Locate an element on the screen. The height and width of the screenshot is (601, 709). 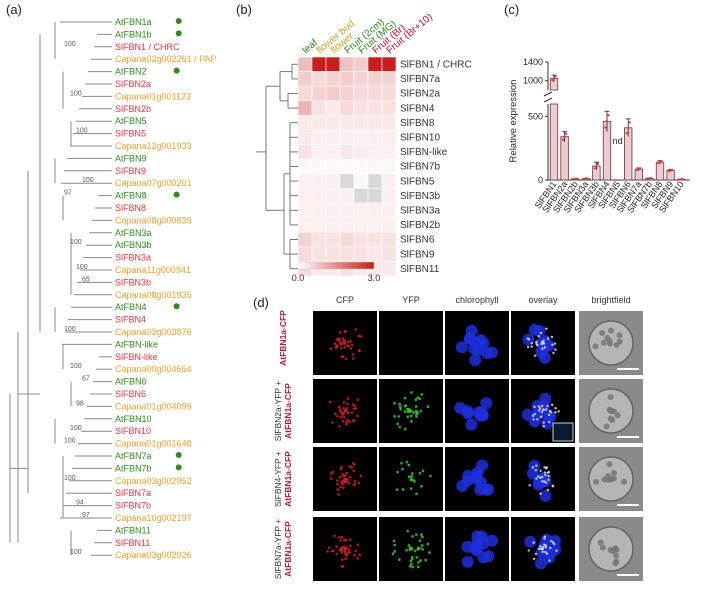
bootstrap-value: 97 is located at coordinates (86, 515).